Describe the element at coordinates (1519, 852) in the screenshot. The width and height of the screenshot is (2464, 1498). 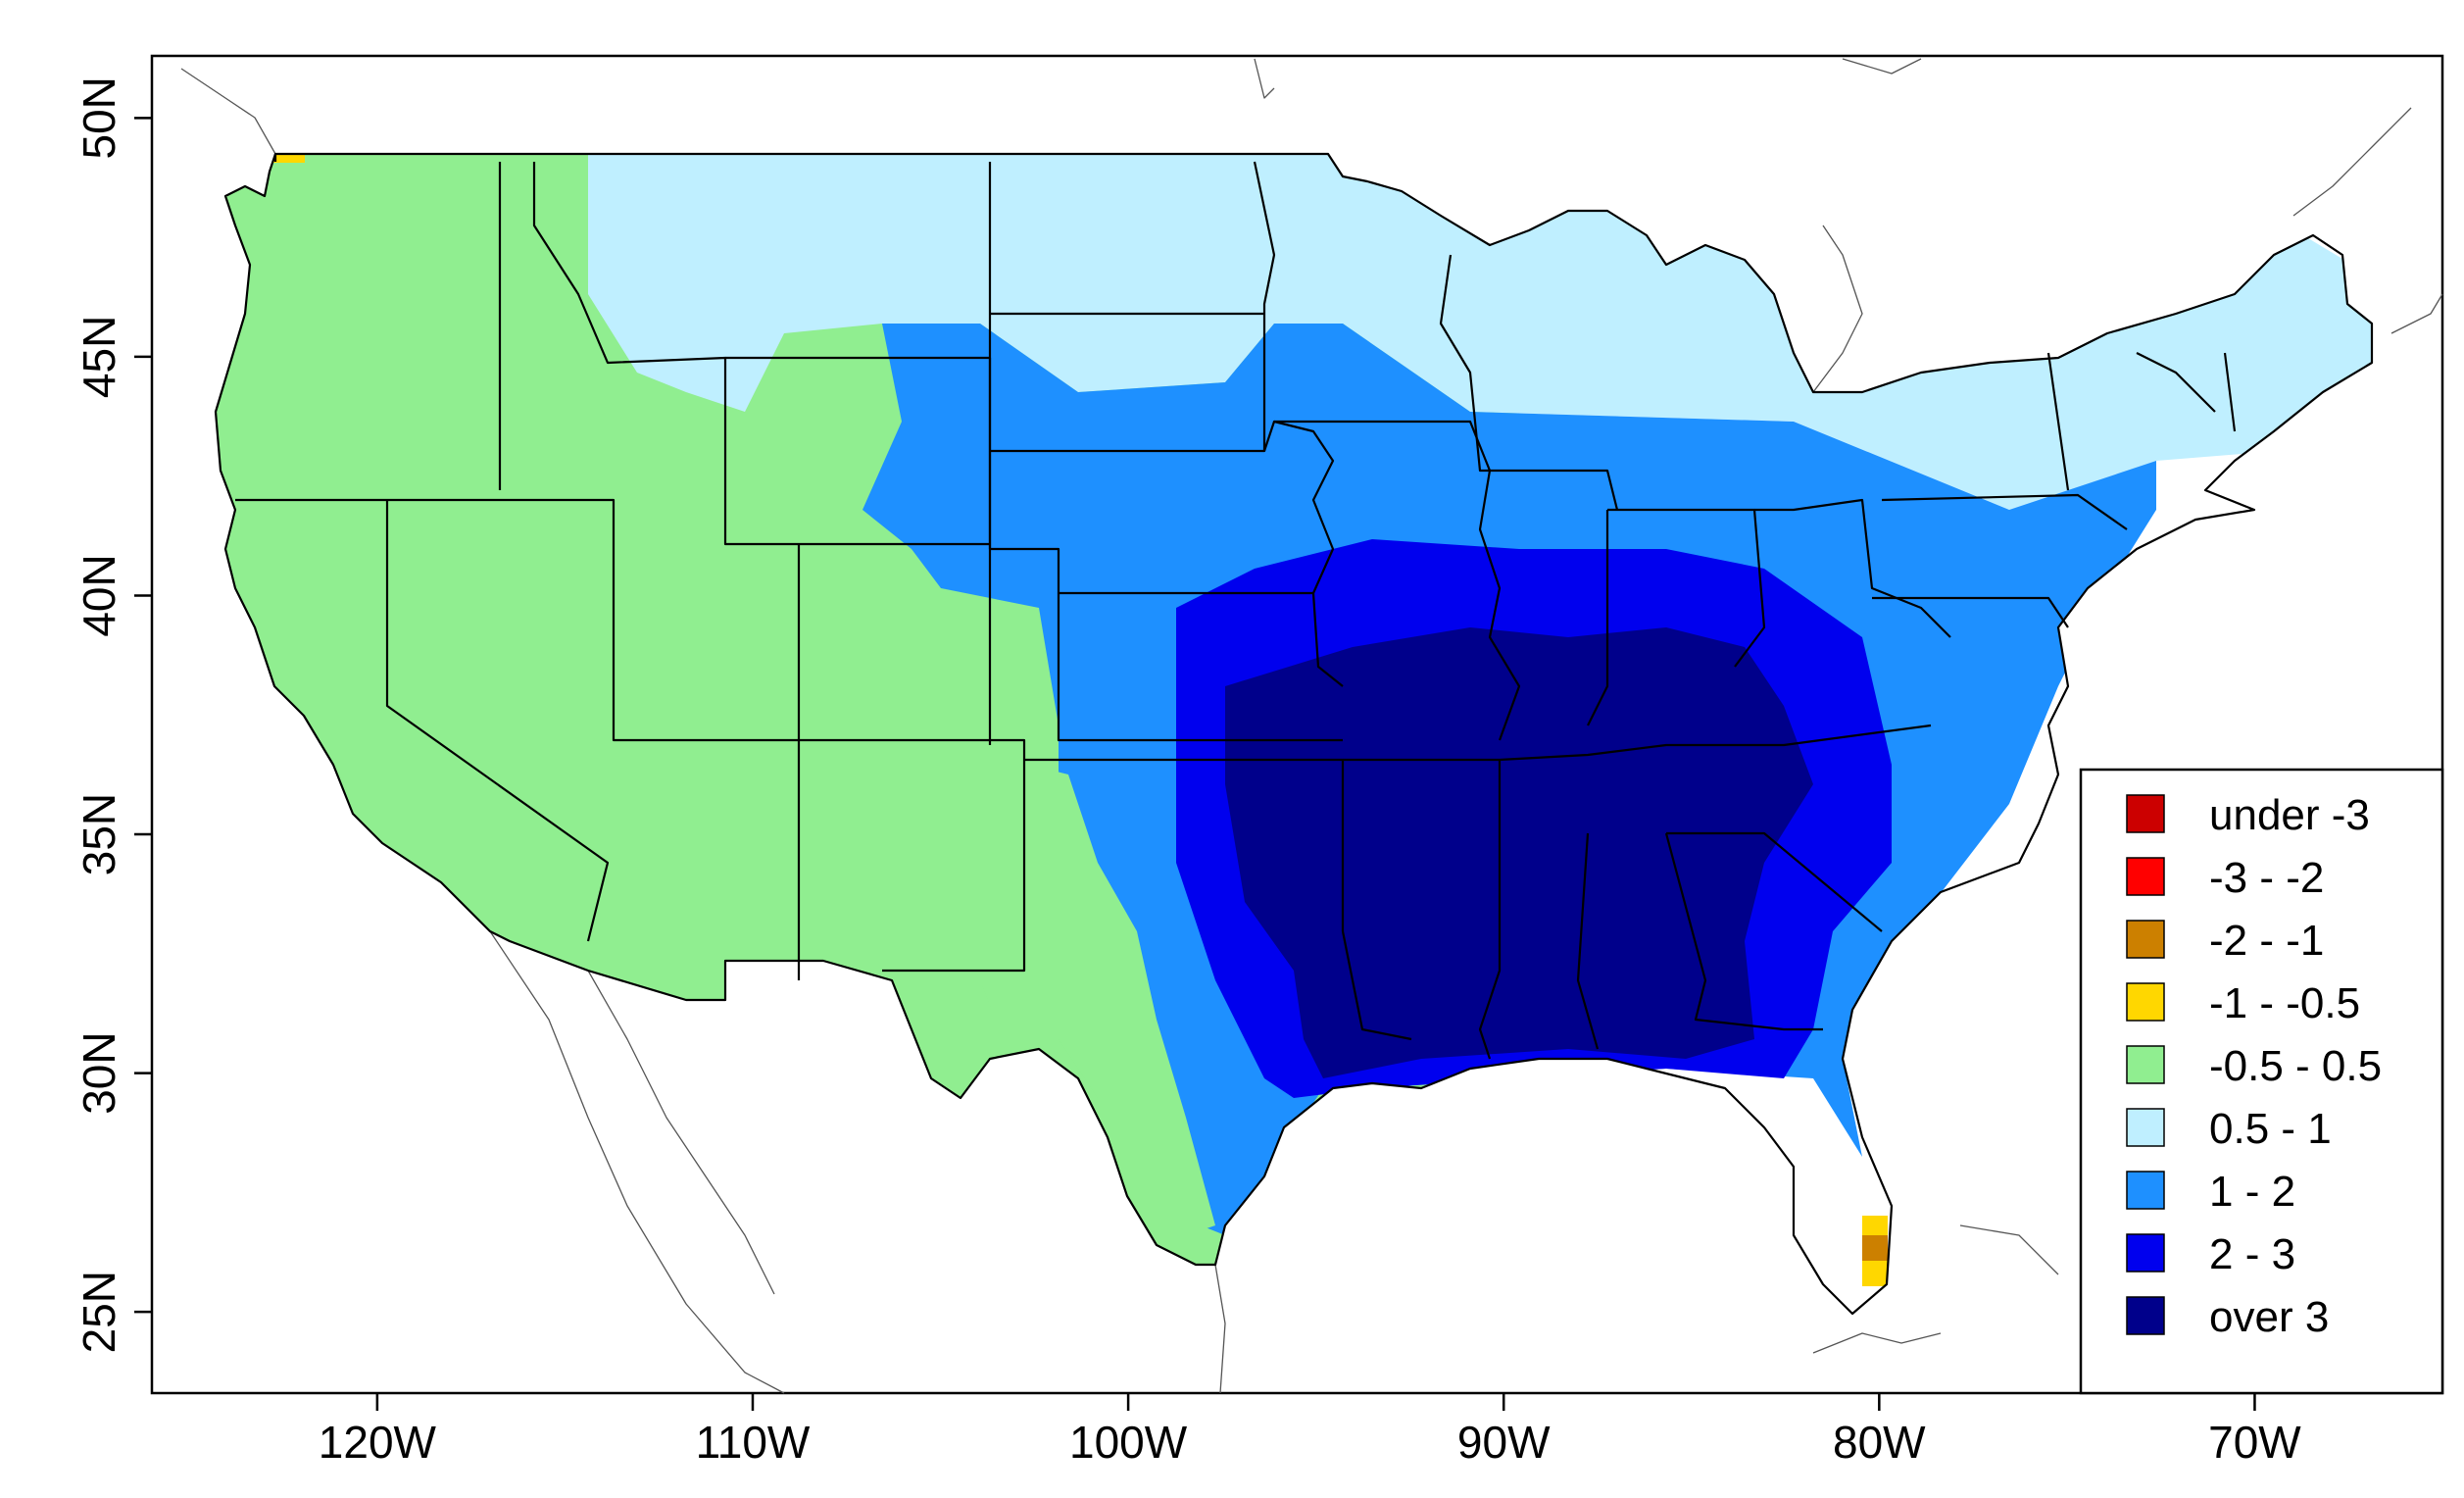
I see `region-southeast` at that location.